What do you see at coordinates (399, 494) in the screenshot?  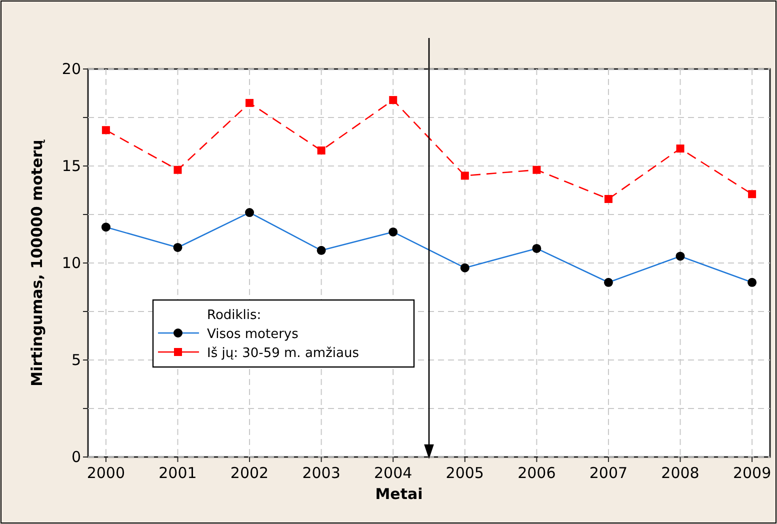 I see `x-axis-title: Metai` at bounding box center [399, 494].